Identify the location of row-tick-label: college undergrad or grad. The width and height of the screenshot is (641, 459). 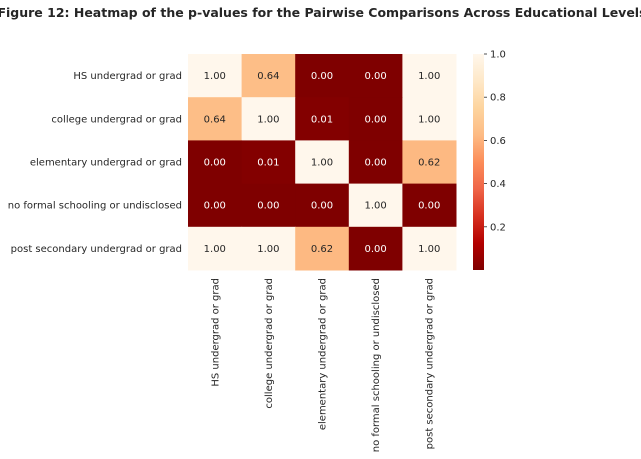
(116, 119).